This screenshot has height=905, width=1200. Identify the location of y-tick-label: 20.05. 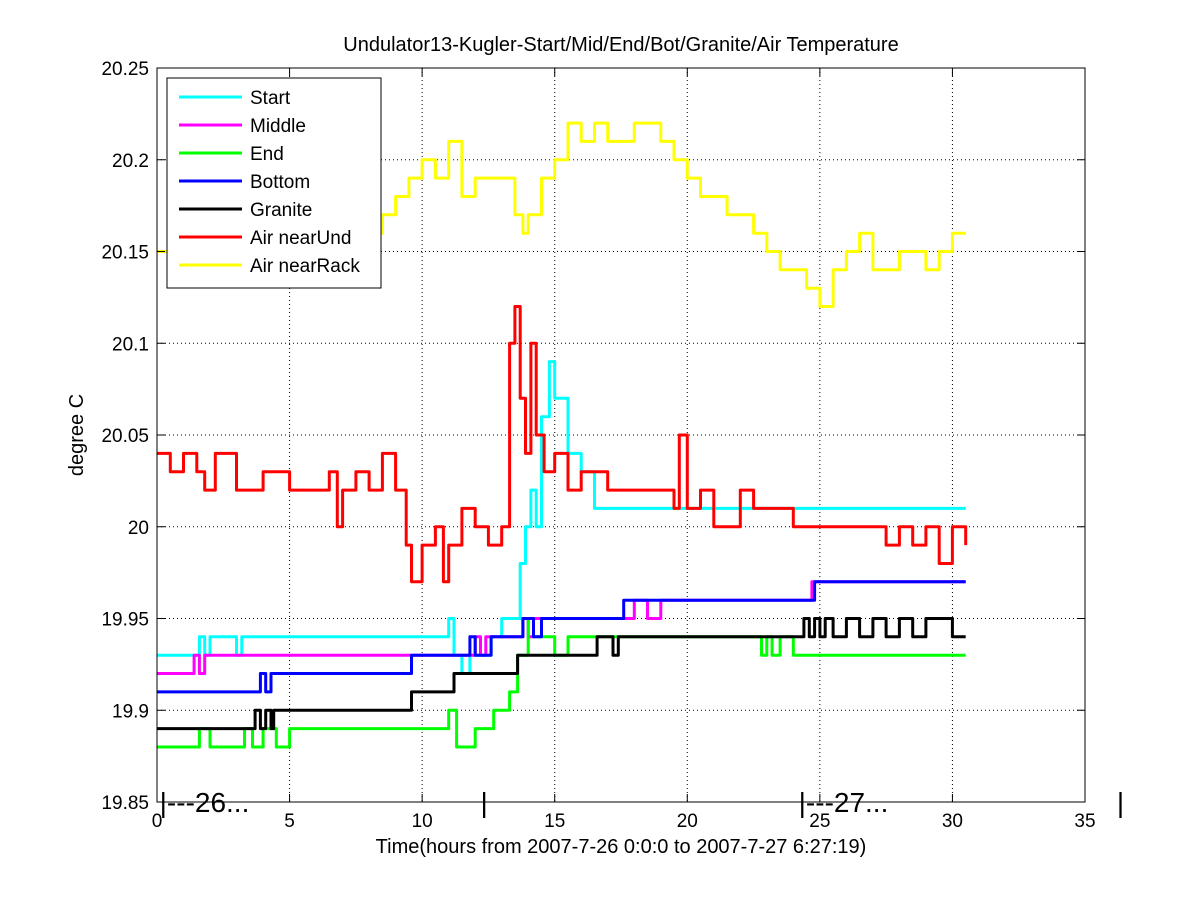
(125, 436).